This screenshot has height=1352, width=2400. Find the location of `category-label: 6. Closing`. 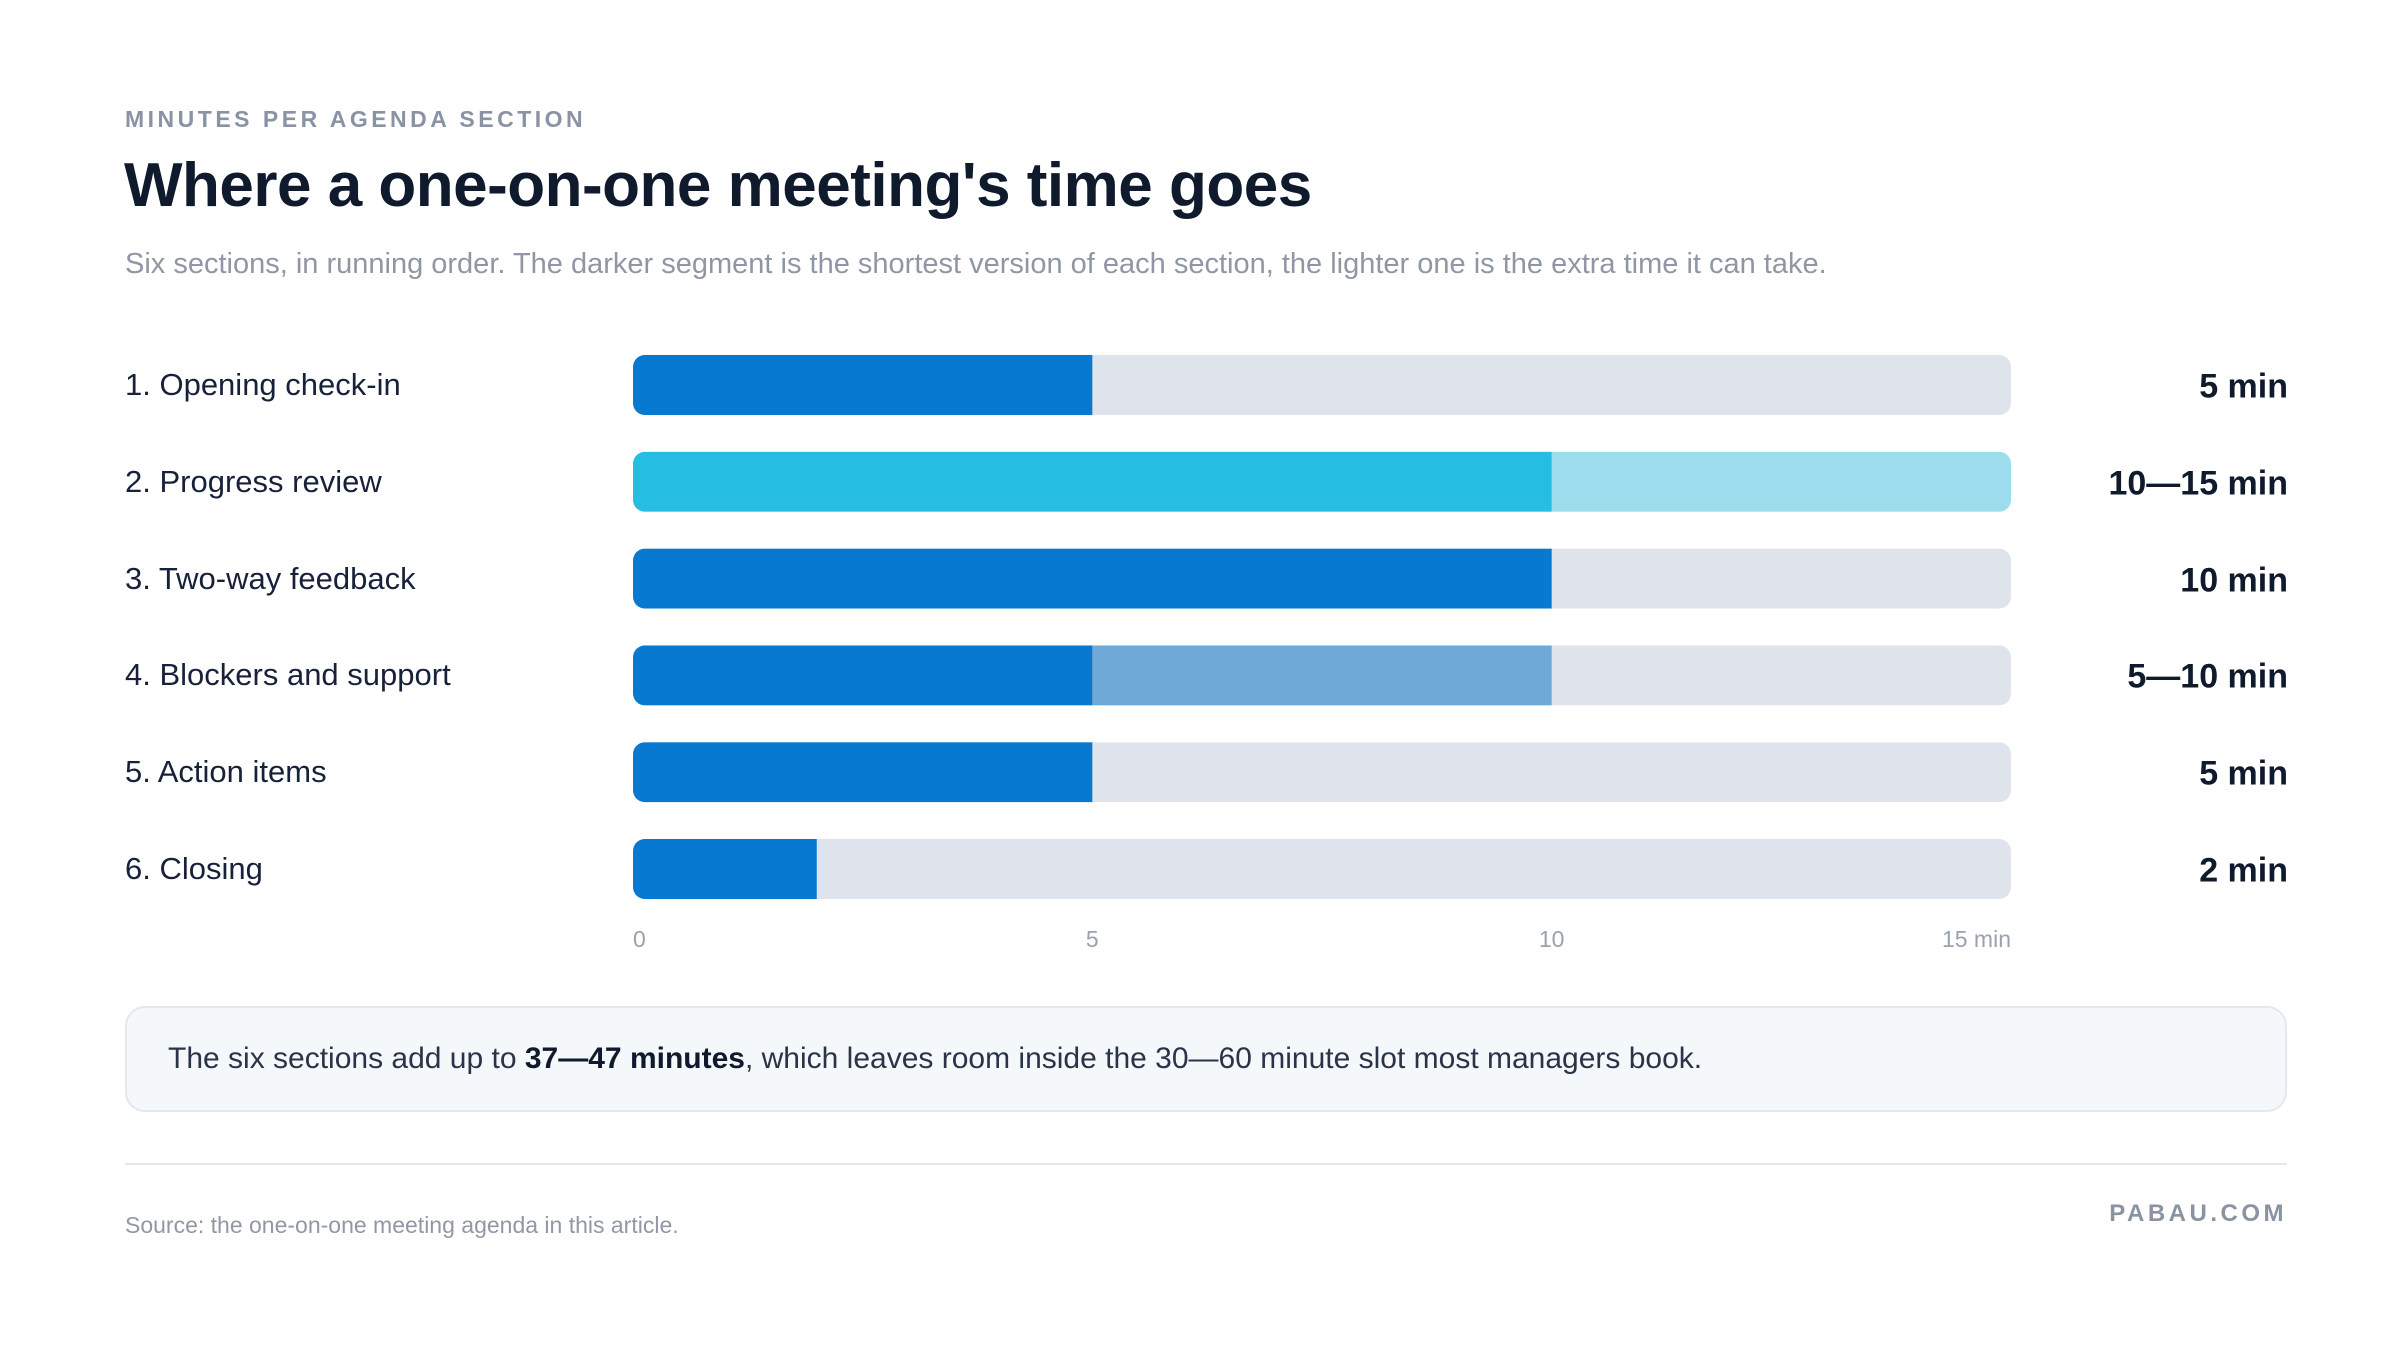

category-label: 6. Closing is located at coordinates (194, 868).